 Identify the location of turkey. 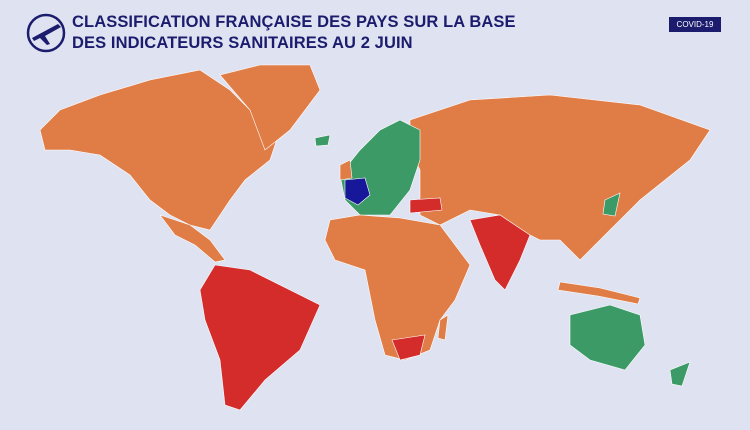
(426, 205).